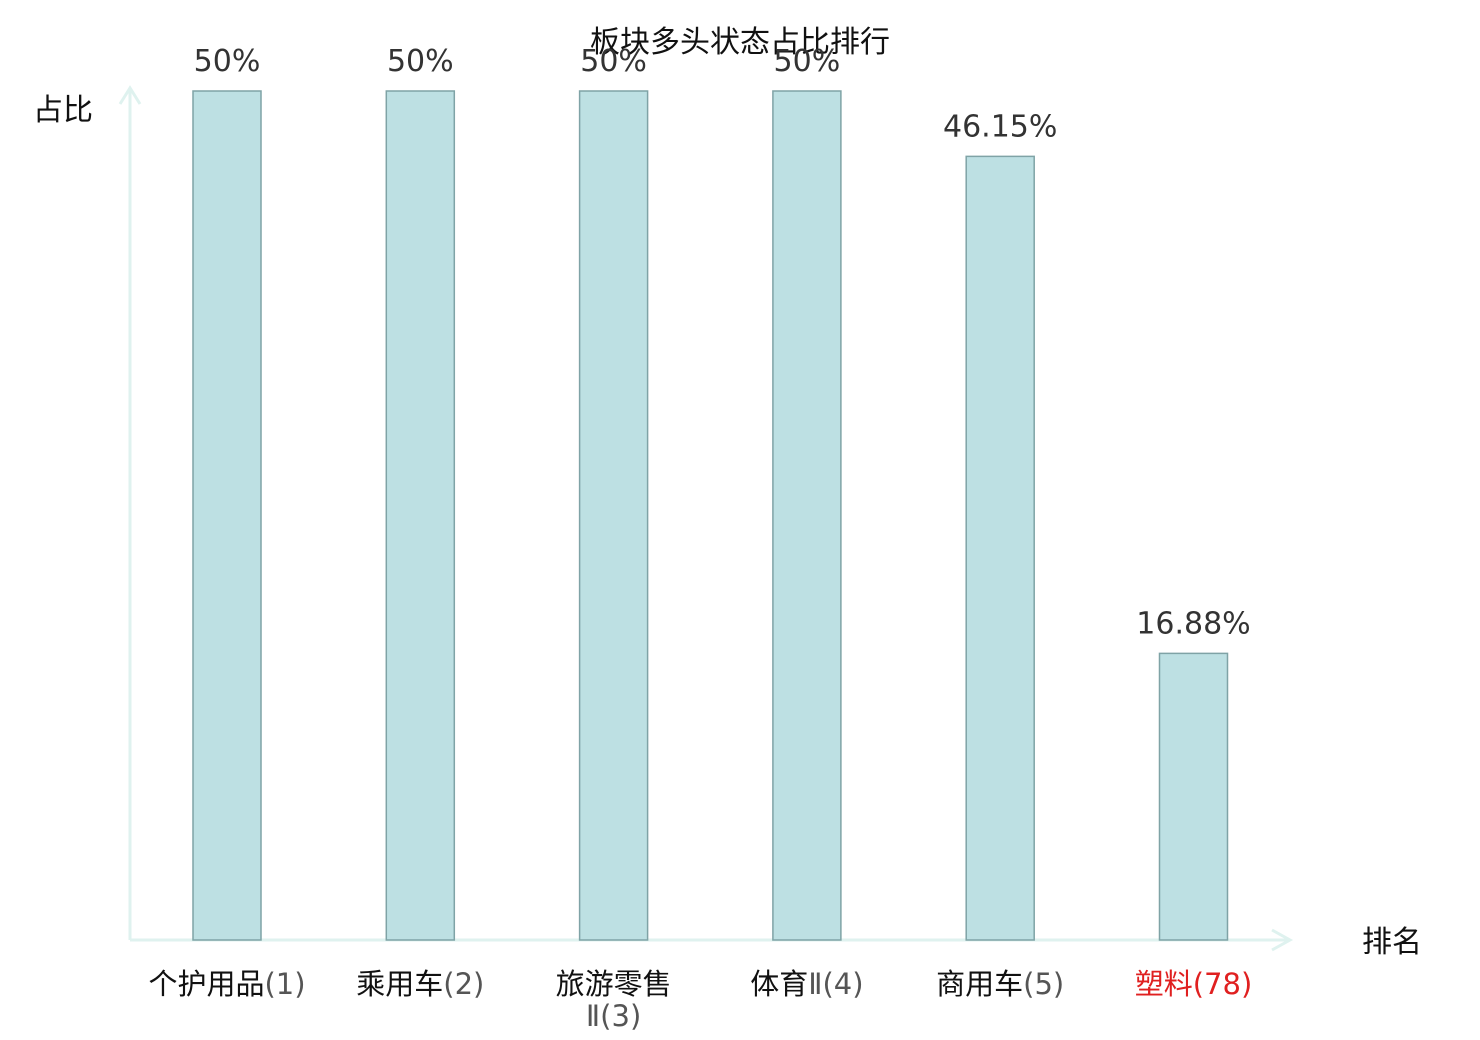 The height and width of the screenshot is (1040, 1480). What do you see at coordinates (700, 1000) in the screenshot?
I see `category-labels-group: 个护用品(1) 乘用车(2) 旅游零售 Ⅱ(3) 体育Ⅱ(4) 商用车(5) 塑料(78)` at bounding box center [700, 1000].